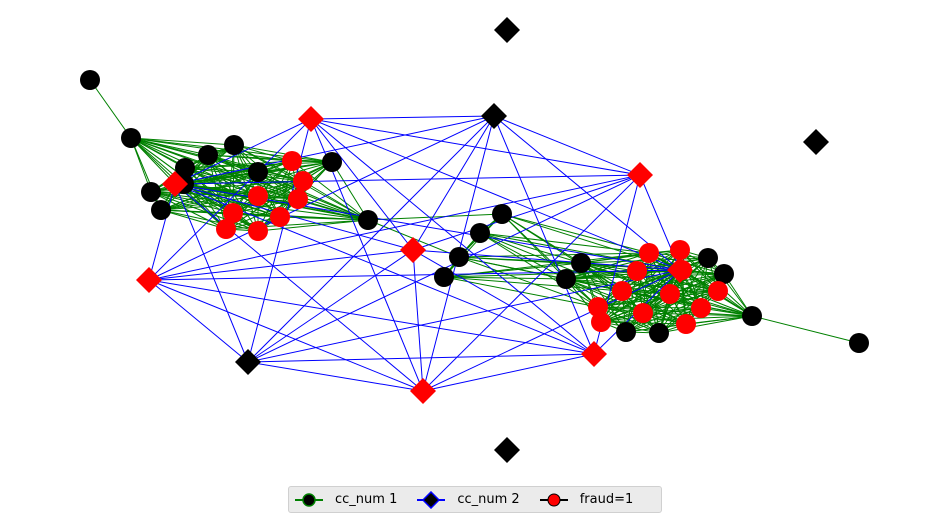  Describe the element at coordinates (431, 499) in the screenshot. I see `blue-line-diamond-icon` at that location.